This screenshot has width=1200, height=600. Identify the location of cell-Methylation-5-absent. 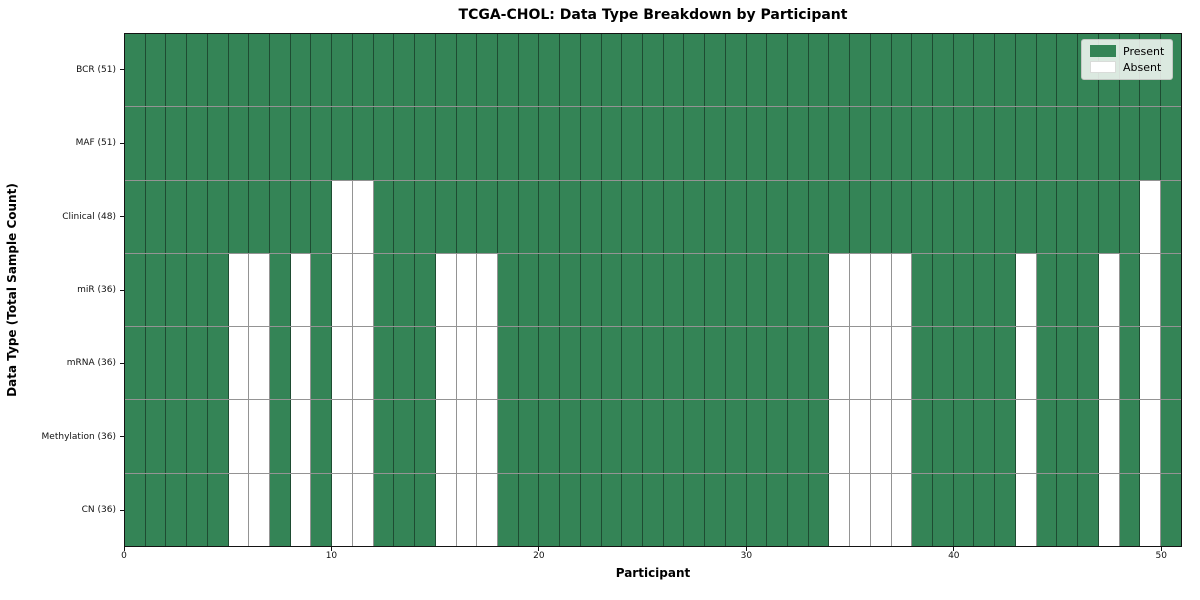
(239, 436).